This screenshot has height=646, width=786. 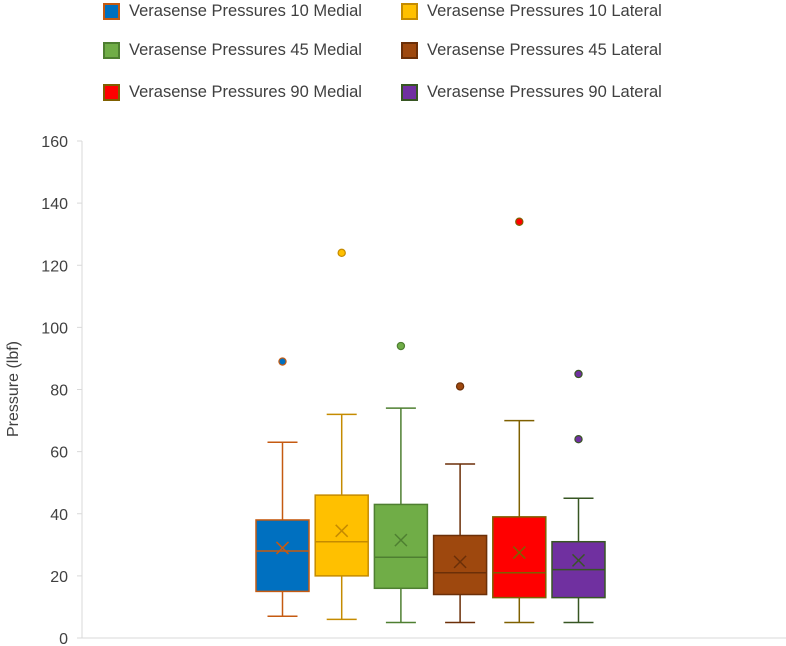 I want to click on y-tick-label: 60, so click(x=59, y=453).